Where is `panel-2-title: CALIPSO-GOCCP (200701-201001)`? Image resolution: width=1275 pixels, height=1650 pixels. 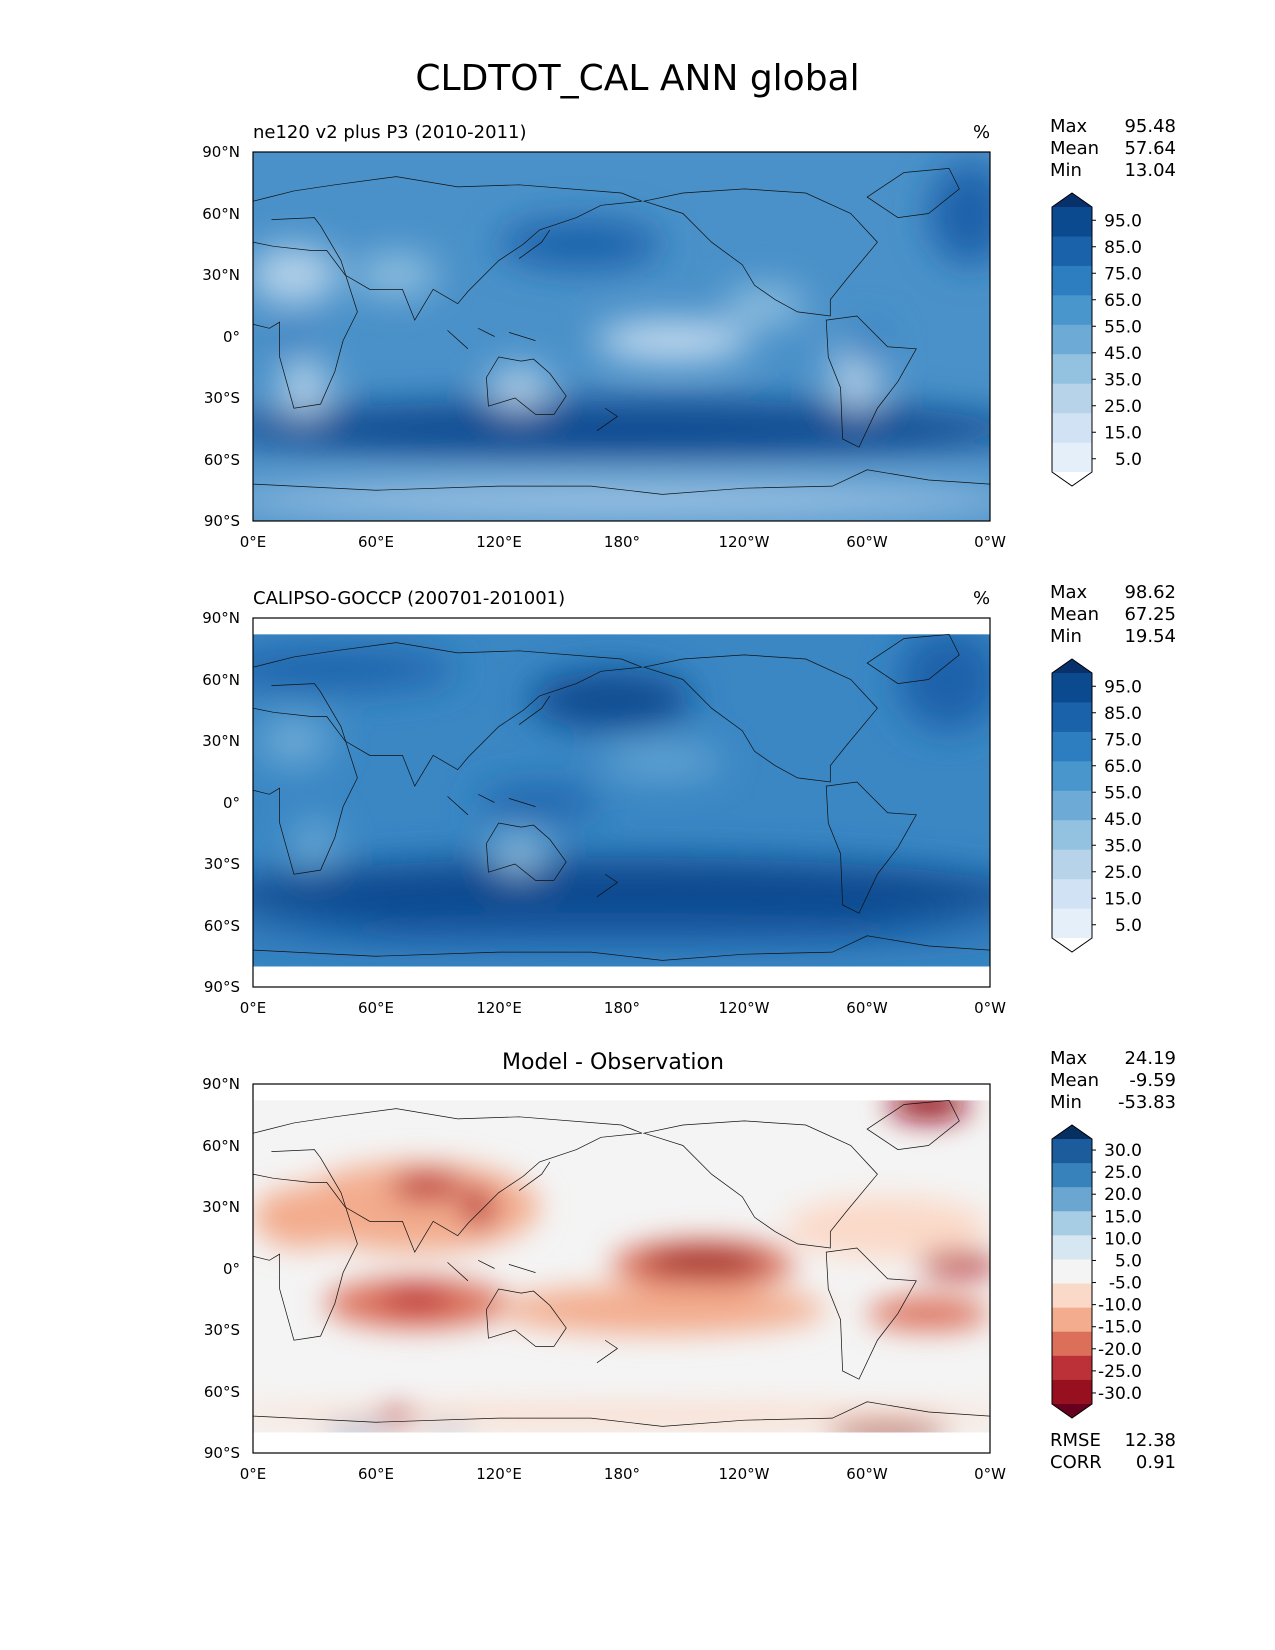
panel-2-title: CALIPSO-GOCCP (200701-201001) is located at coordinates (409, 598).